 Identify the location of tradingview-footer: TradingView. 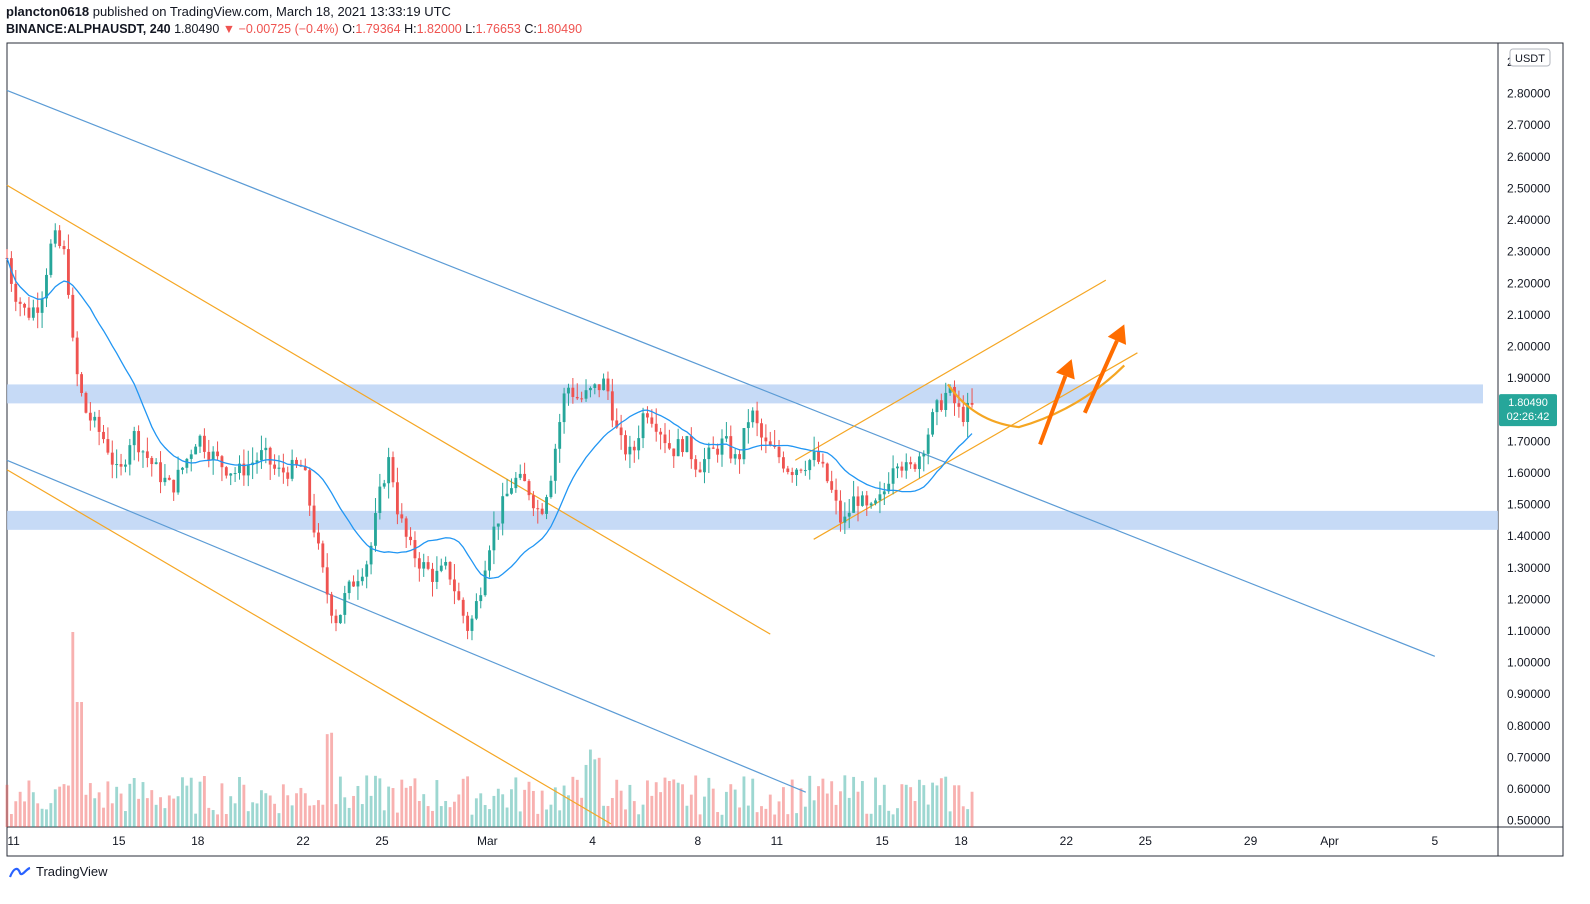
(58, 871).